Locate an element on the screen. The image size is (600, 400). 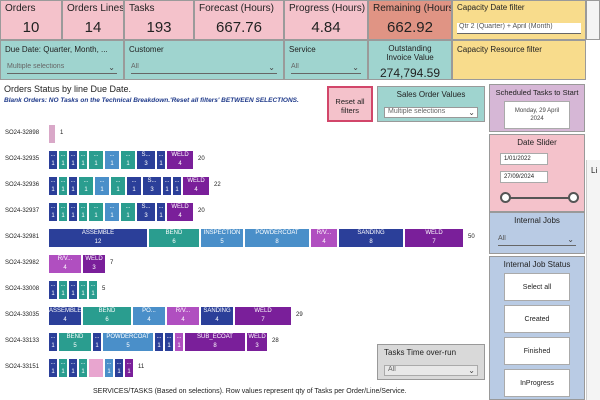
kpi-remaining: Remaining (Hours) 662.92 is located at coordinates (410, 20).